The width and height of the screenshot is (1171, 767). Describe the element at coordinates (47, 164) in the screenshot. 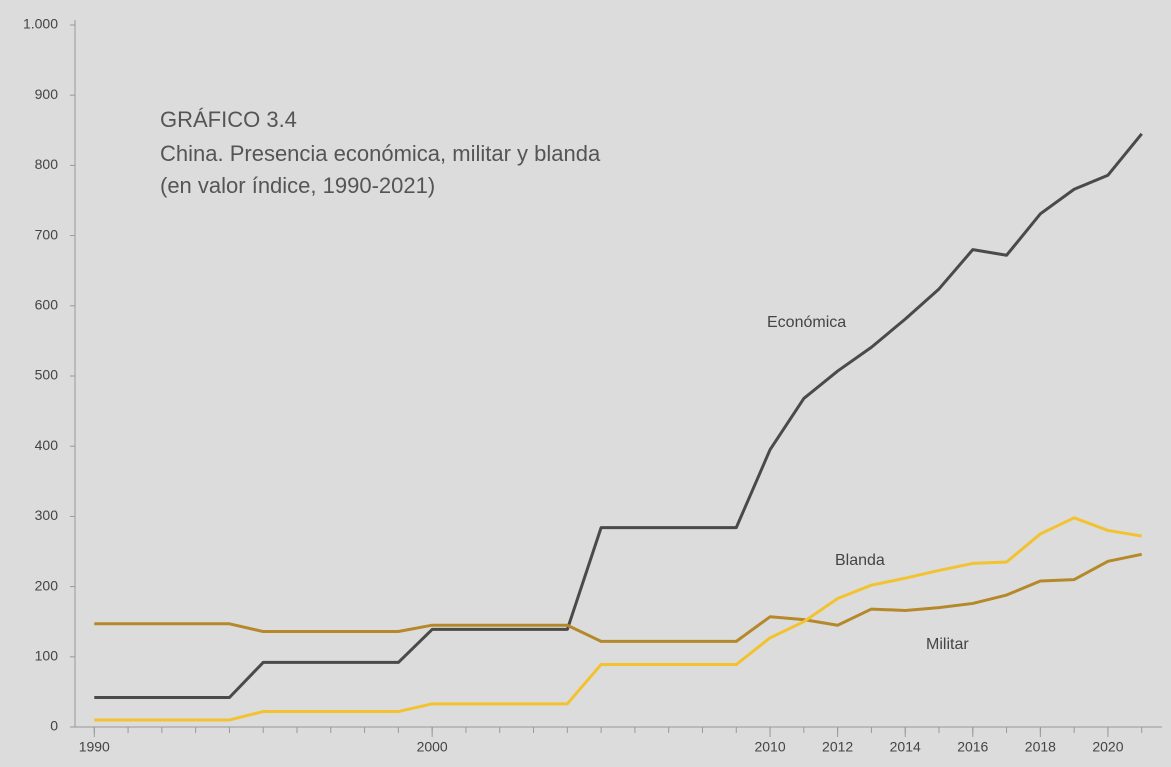

I see `y-tick-label: 800` at that location.